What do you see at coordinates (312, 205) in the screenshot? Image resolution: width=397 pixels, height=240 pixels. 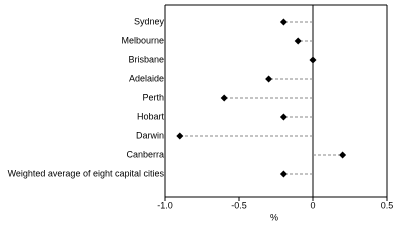 I see `x-tick-label: 0` at bounding box center [312, 205].